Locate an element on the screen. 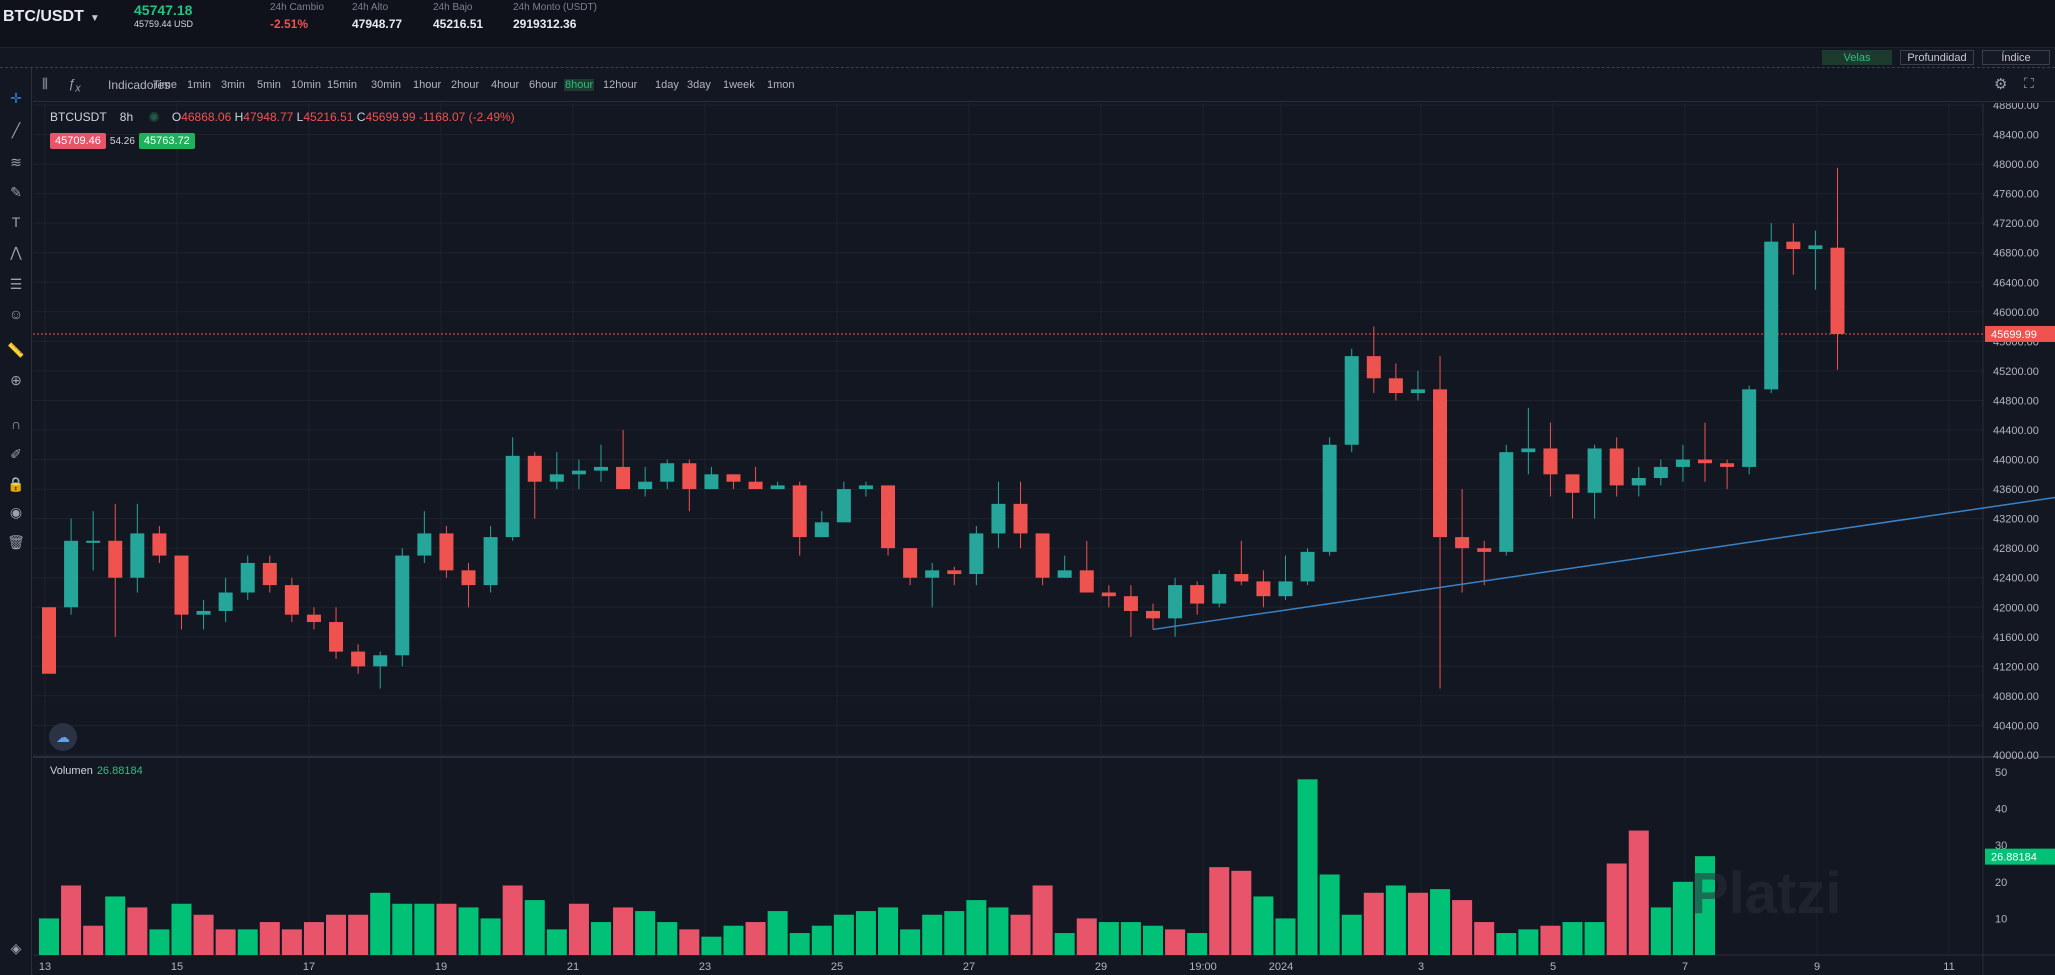 The height and width of the screenshot is (975, 2055). stat-low: 24h Bajo 45216.51 is located at coordinates (458, 16).